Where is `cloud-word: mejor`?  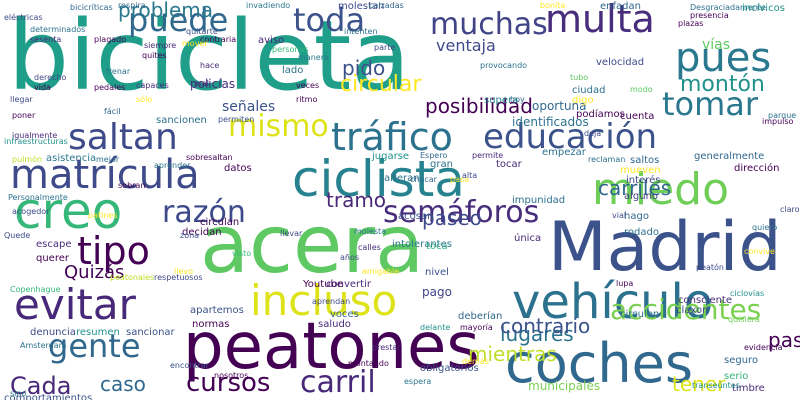 cloud-word: mejor is located at coordinates (108, 159).